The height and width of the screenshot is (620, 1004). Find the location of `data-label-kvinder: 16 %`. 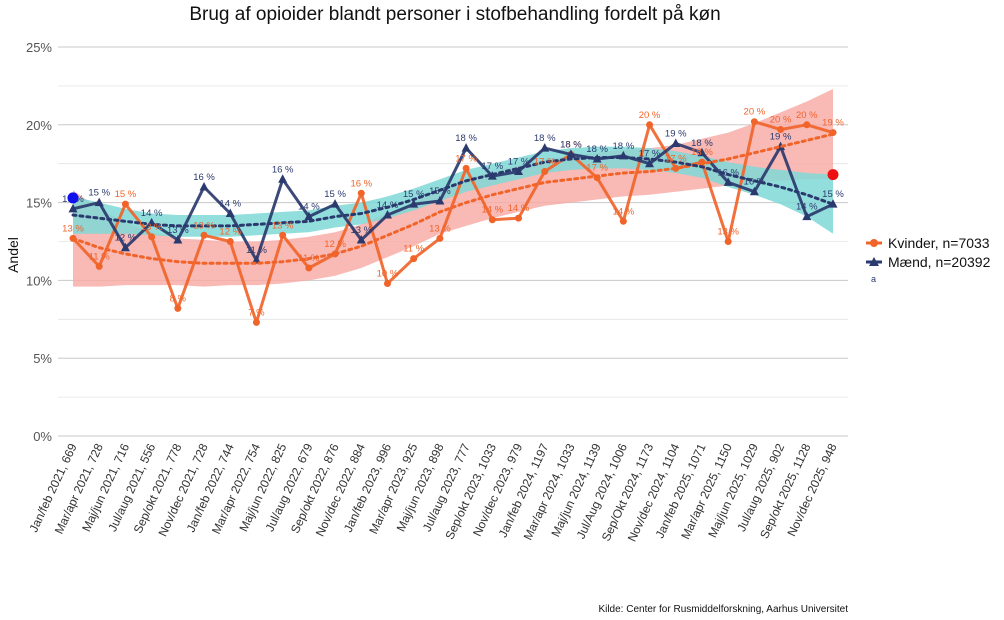

data-label-kvinder: 16 % is located at coordinates (361, 183).